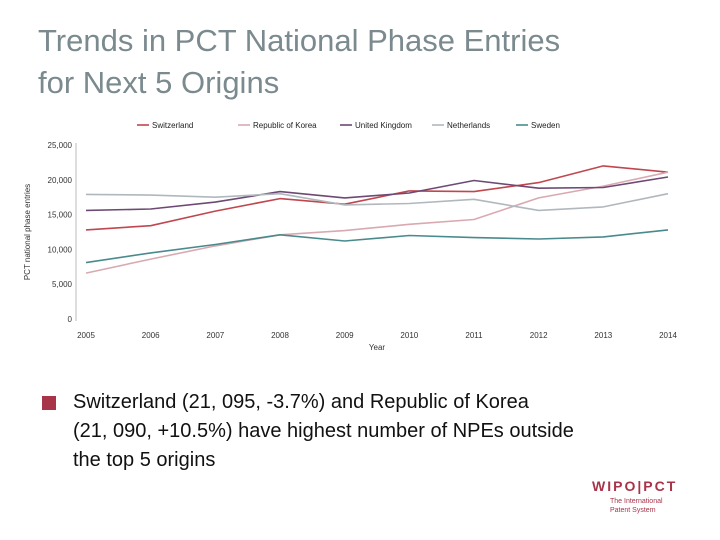 The image size is (720, 540). I want to click on legend-label: Sweden, so click(545, 125).